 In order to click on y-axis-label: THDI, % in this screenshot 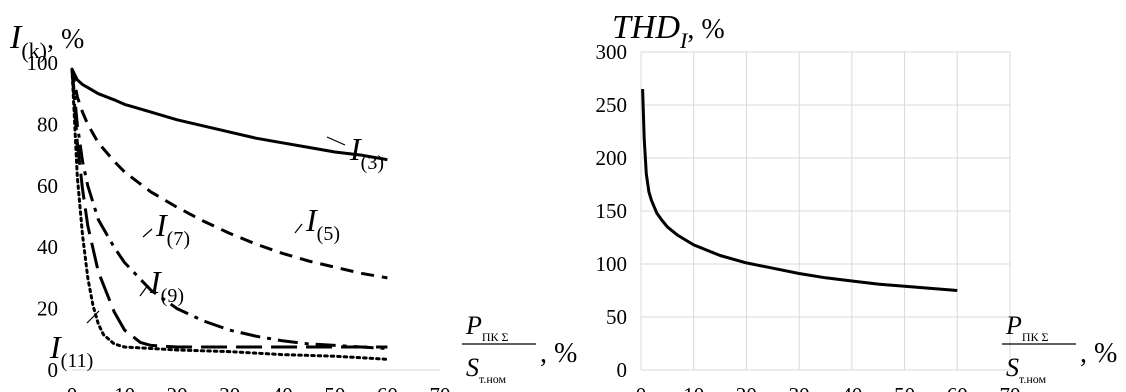, I will do `click(668, 31)`.